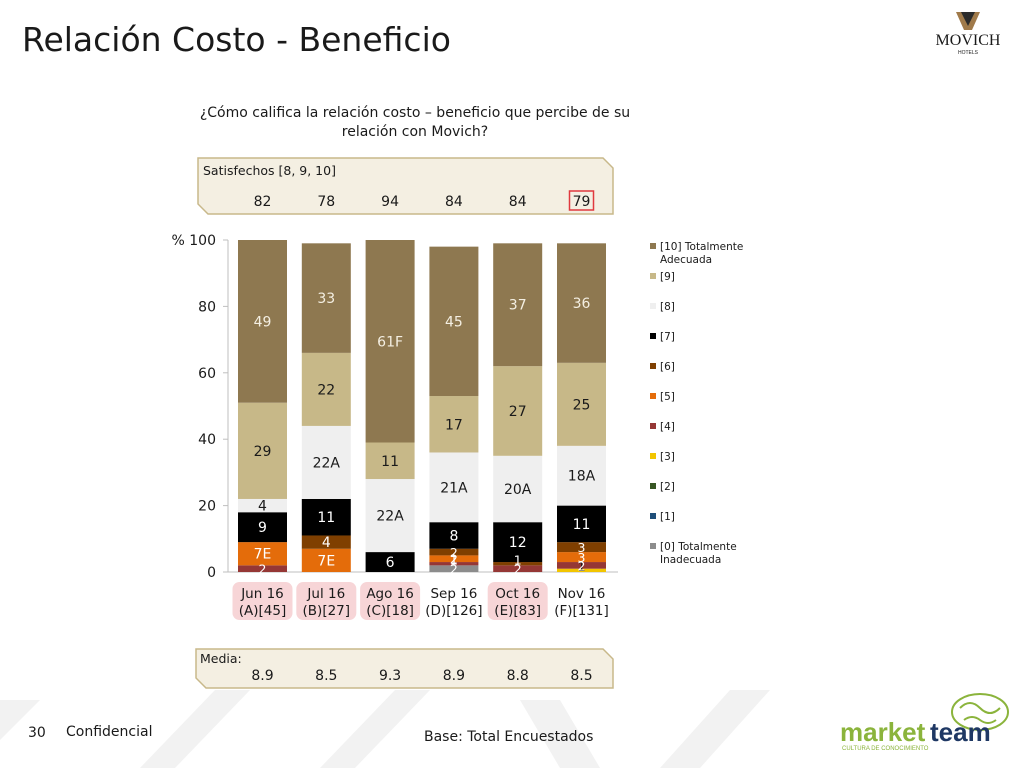 Image resolution: width=1024 pixels, height=768 pixels. Describe the element at coordinates (390, 676) in the screenshot. I see `media-value: 9.3` at that location.